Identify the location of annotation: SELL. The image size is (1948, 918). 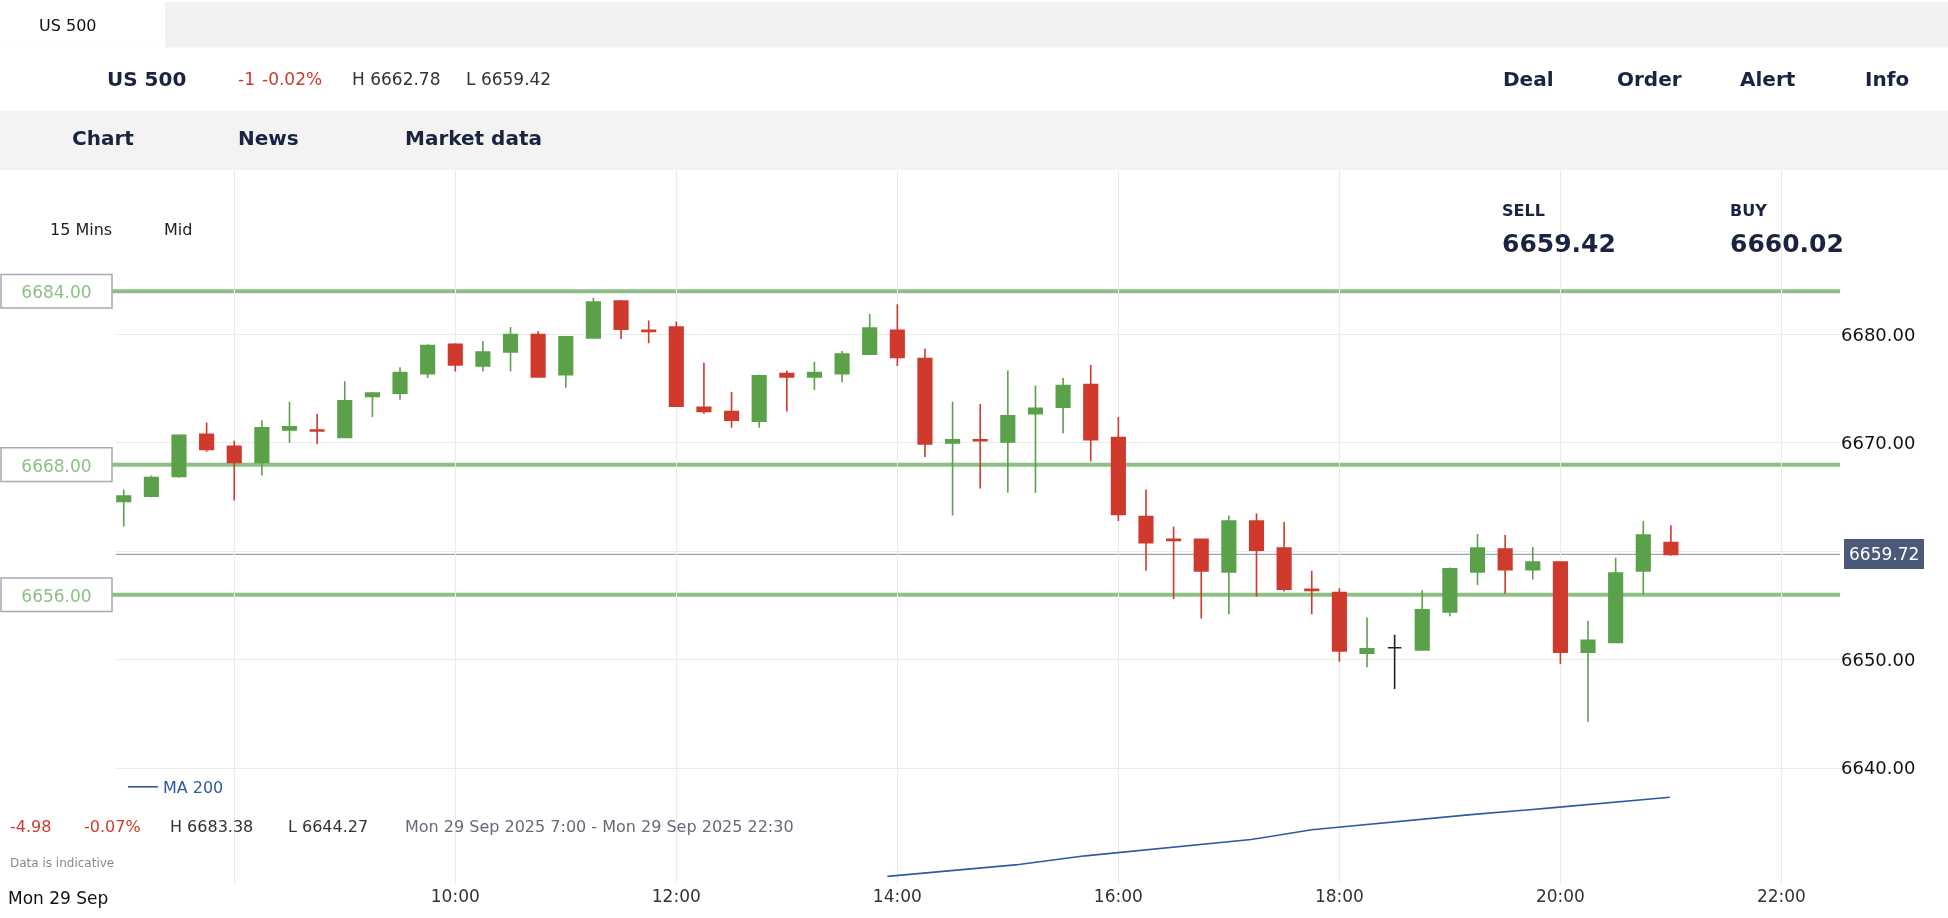
(1523, 210).